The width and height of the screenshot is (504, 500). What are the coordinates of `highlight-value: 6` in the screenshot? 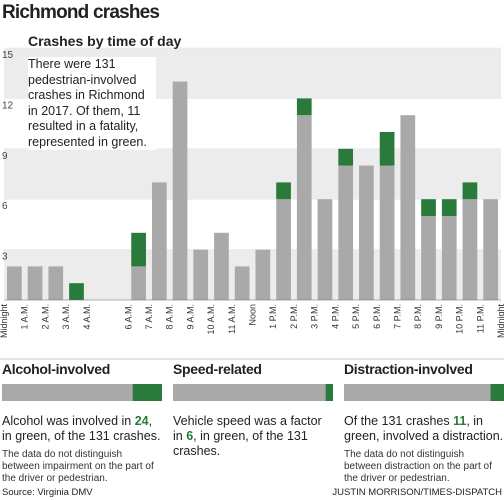 It's located at (190, 436).